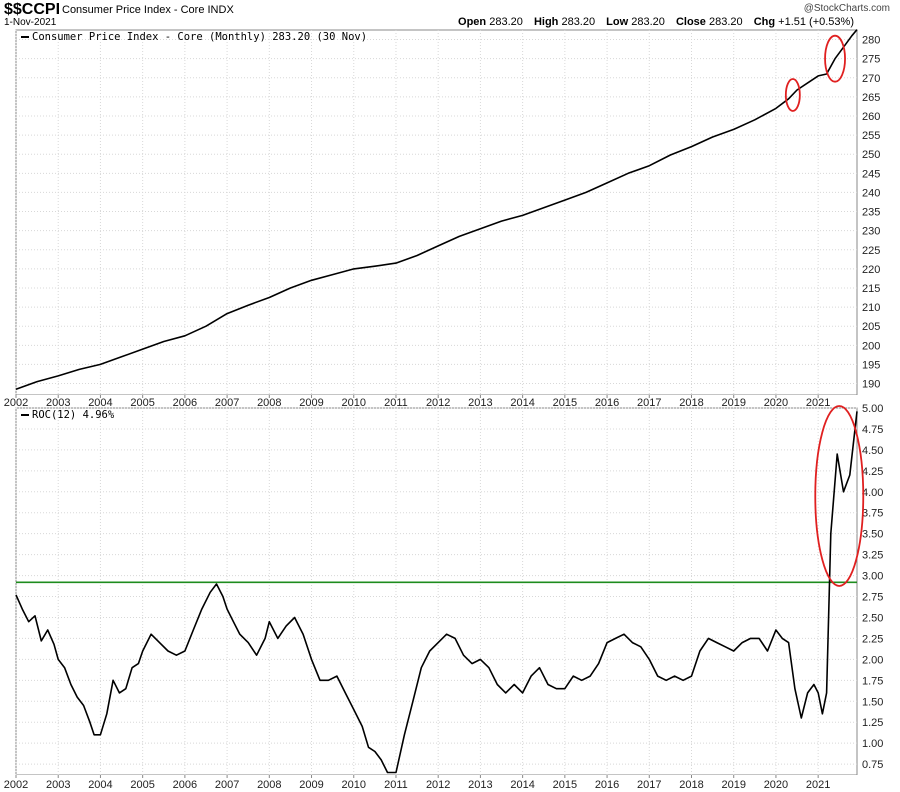 This screenshot has width=900, height=792. Describe the element at coordinates (73, 415) in the screenshot. I see `legend-label: ROC(12) 4.96%` at that location.